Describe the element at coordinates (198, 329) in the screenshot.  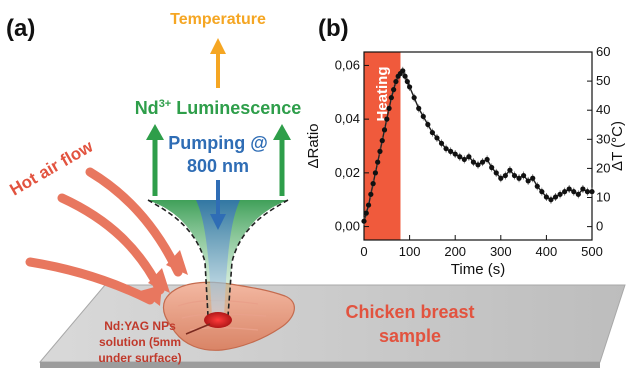
I see `np-leader-line` at that location.